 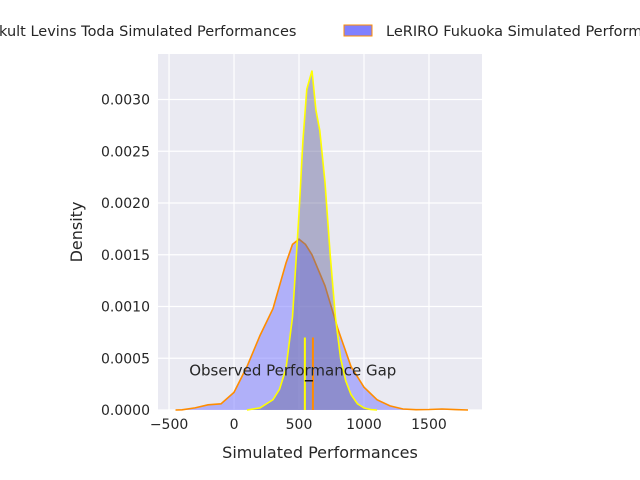 I want to click on y-tick-label: 0.0020, so click(x=125, y=204).